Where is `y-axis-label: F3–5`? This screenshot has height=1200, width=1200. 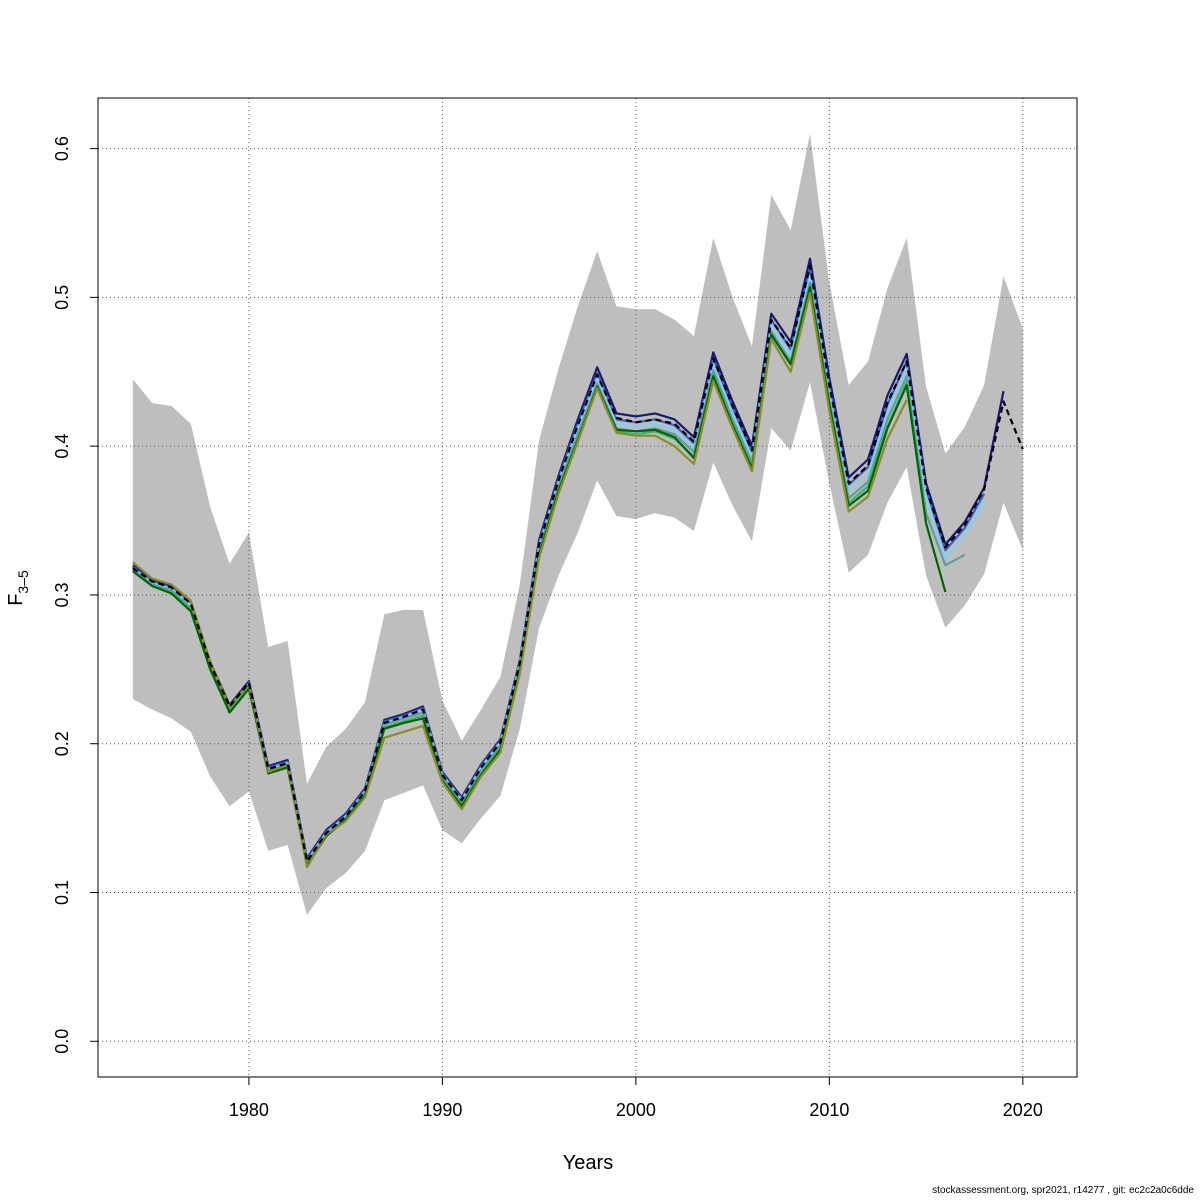
y-axis-label: F3–5 is located at coordinates (18, 588).